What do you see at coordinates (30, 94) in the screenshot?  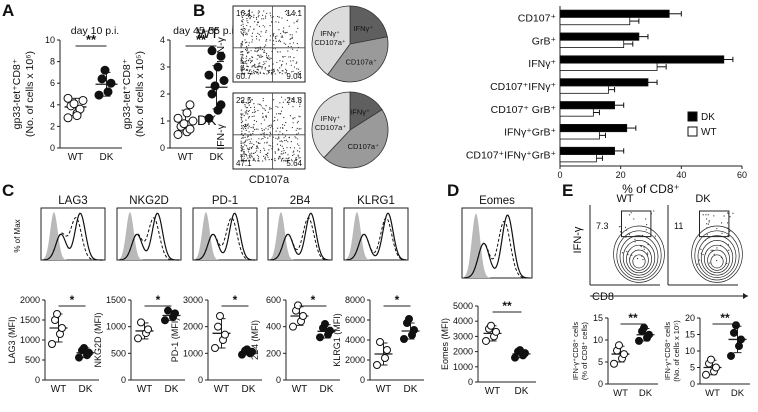 I see `y-axis-label: (No. of cells x 10⁶)` at bounding box center [30, 94].